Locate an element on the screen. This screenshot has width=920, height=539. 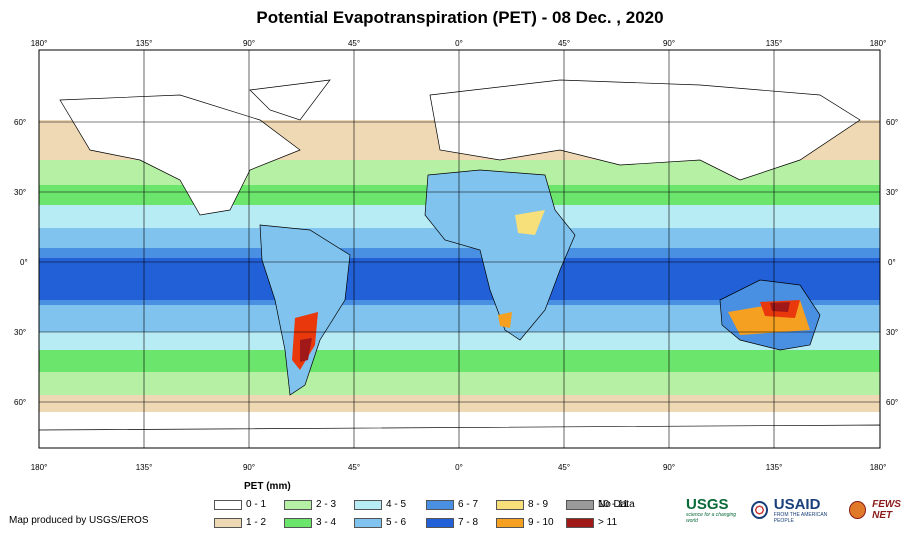
legend-label: No Data is located at coordinates (616, 504).